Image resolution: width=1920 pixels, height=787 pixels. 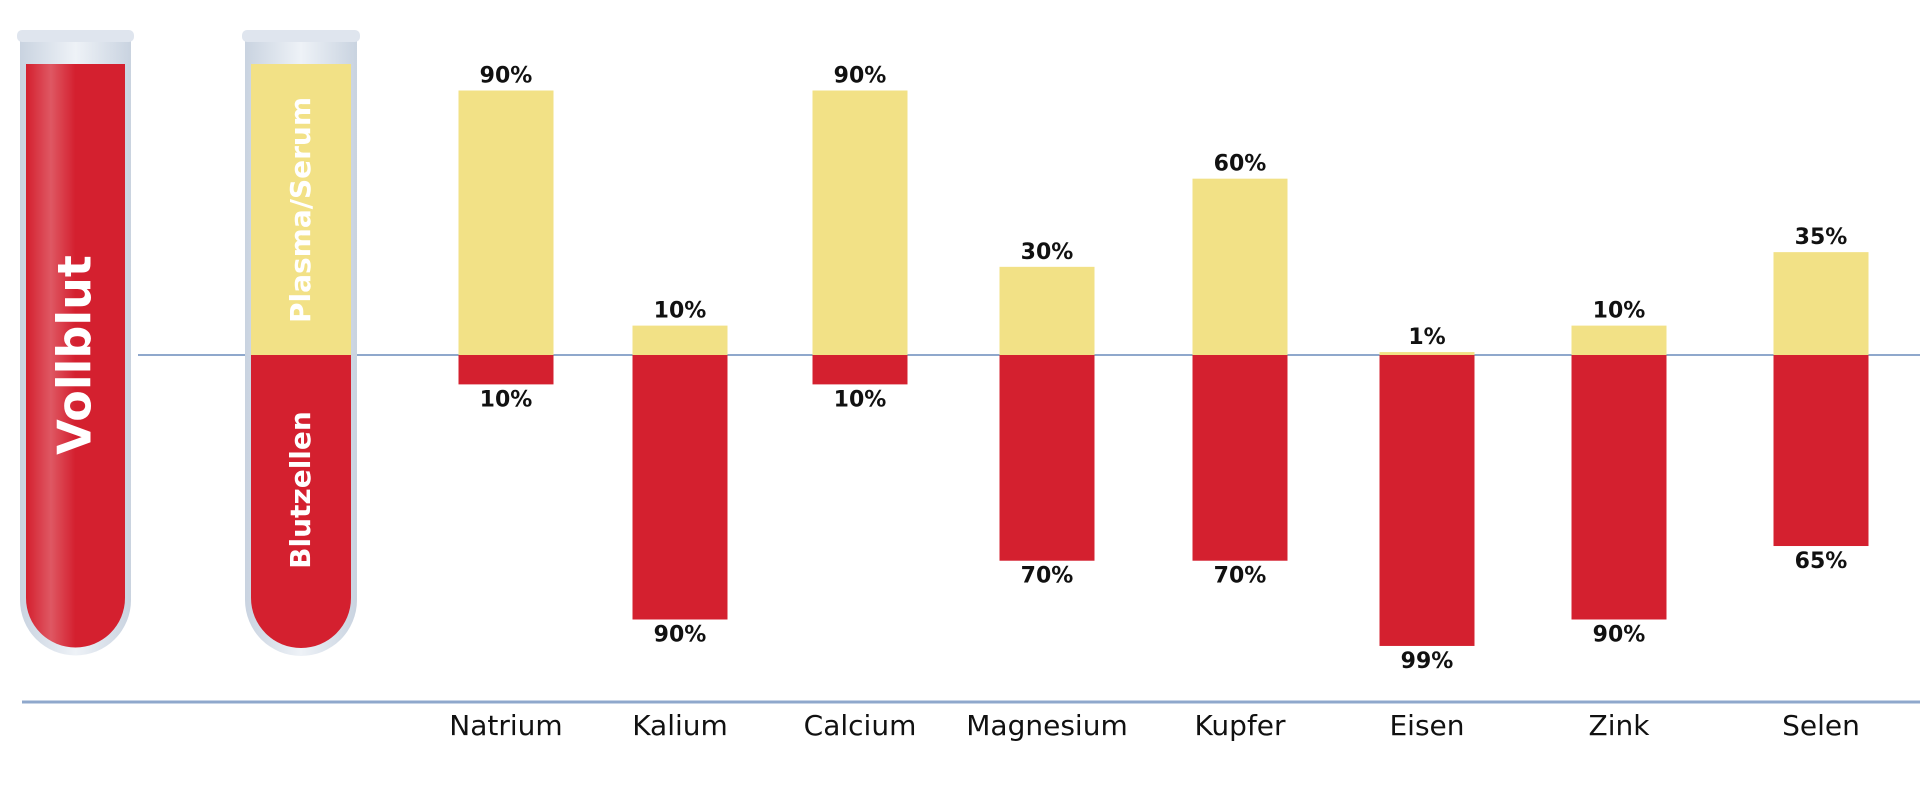 I want to click on tube-whole-blood: Vollblut, so click(x=75, y=343).